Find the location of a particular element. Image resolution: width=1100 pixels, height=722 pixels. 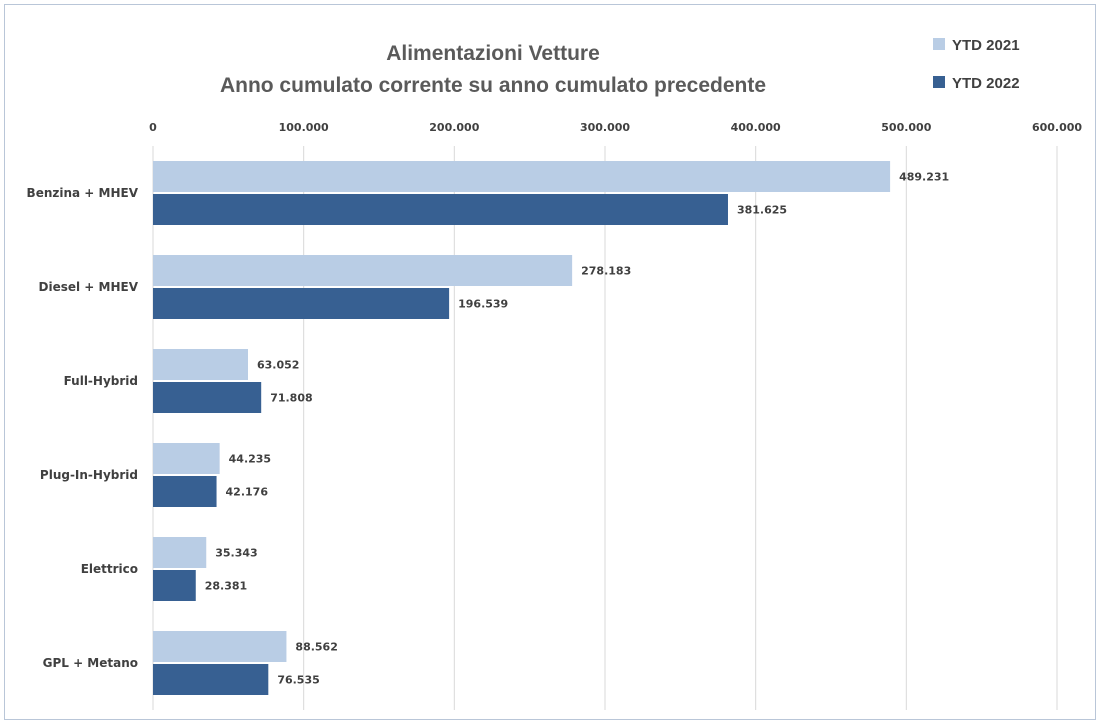

legend-swatch-ytd-2022 is located at coordinates (939, 82).